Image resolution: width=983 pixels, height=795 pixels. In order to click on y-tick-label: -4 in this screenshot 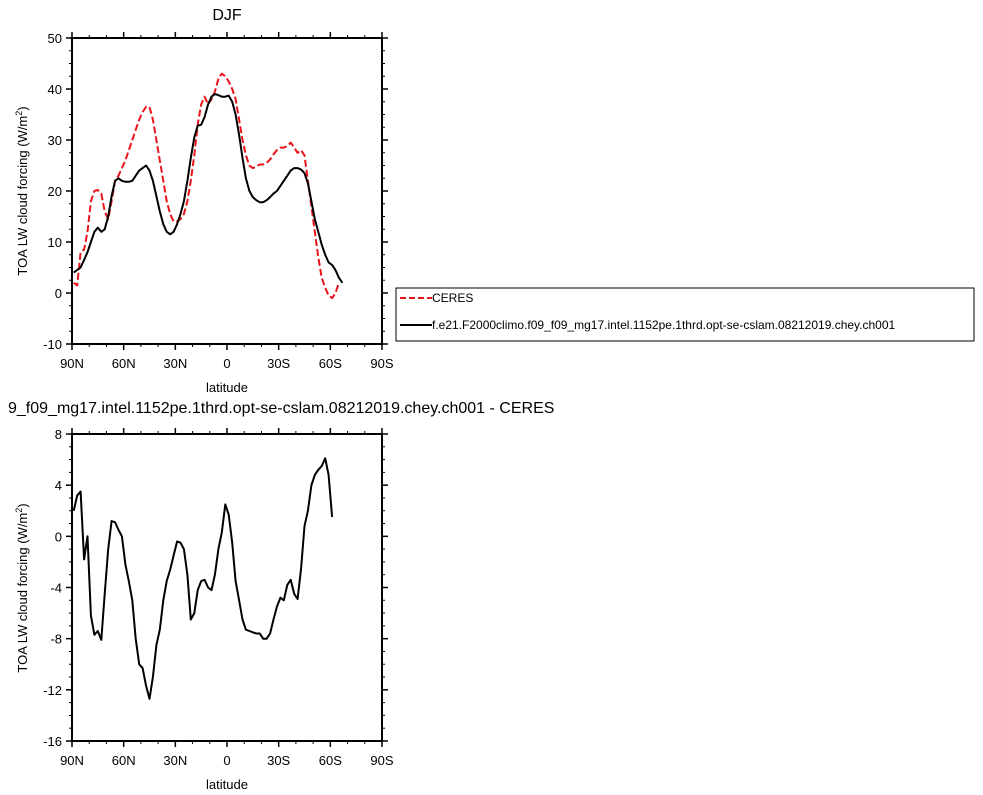, I will do `click(56, 588)`.